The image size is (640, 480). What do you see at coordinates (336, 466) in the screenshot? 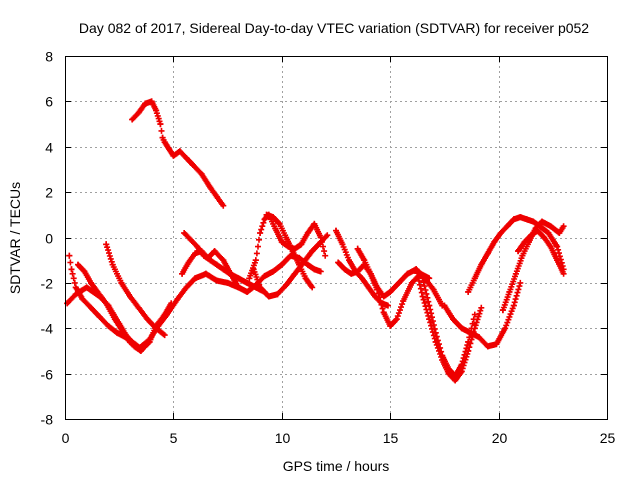
I see `x-axis-label: GPS time / hours` at bounding box center [336, 466].